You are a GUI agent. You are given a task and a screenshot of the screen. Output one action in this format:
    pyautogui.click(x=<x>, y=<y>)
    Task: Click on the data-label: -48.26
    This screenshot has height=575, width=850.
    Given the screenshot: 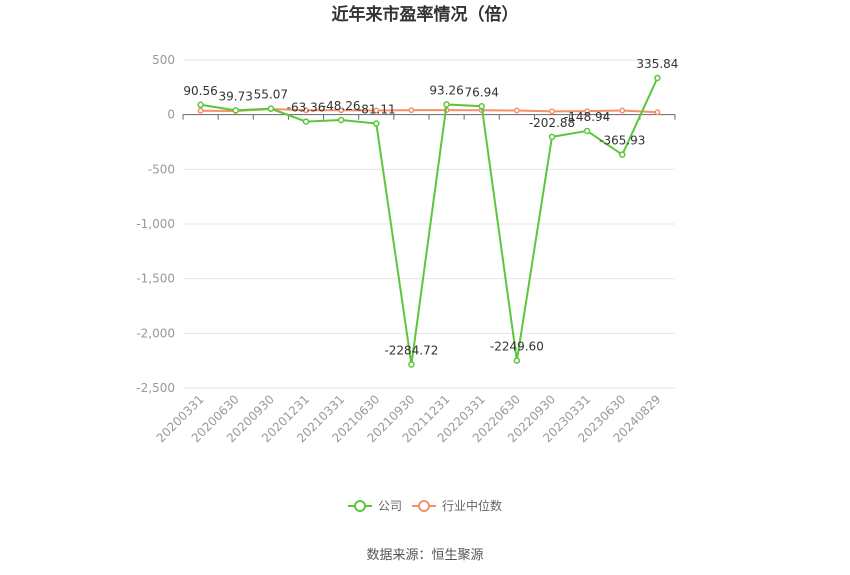 What is the action you would take?
    pyautogui.click(x=341, y=106)
    